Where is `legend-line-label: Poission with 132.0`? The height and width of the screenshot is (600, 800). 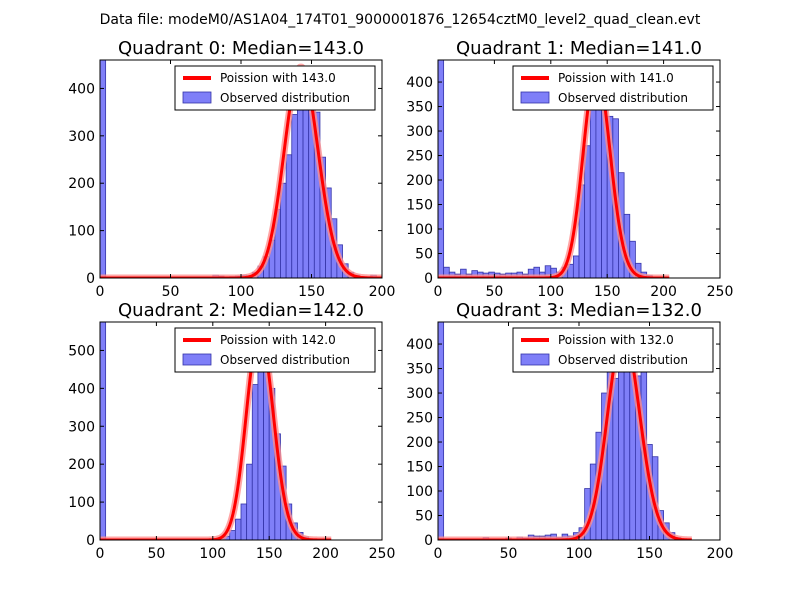
legend-line-label: Poission with 132.0 is located at coordinates (616, 340).